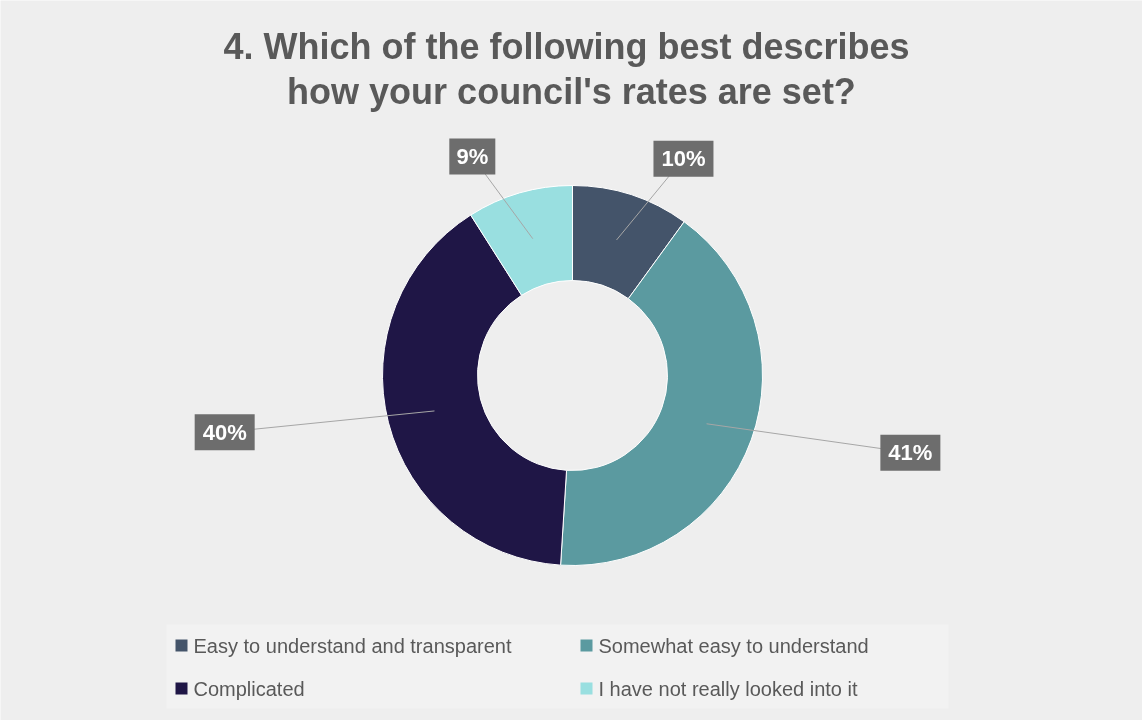 The height and width of the screenshot is (720, 1142). I want to click on data-label: 40%, so click(224, 432).